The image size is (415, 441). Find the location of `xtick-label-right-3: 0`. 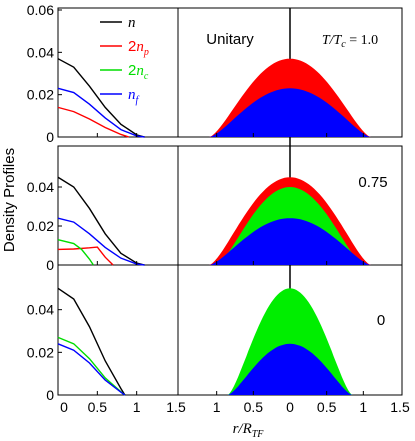

xtick-label-right-3: 0 is located at coordinates (290, 407).